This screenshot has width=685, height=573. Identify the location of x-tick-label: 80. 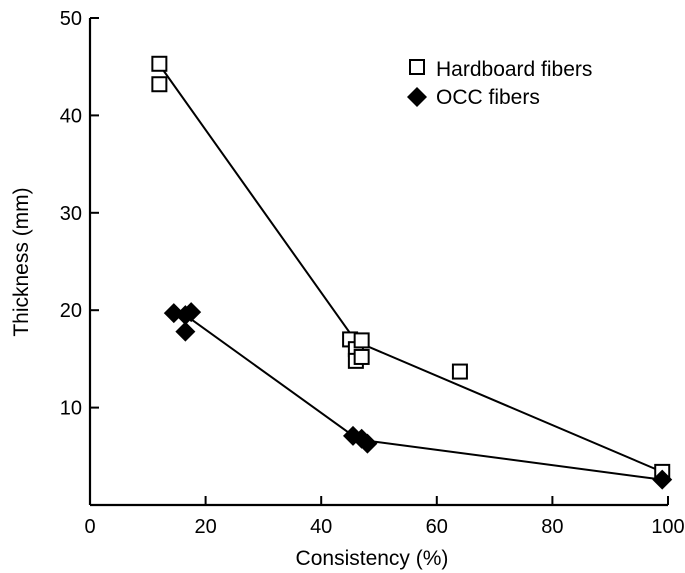
(552, 527).